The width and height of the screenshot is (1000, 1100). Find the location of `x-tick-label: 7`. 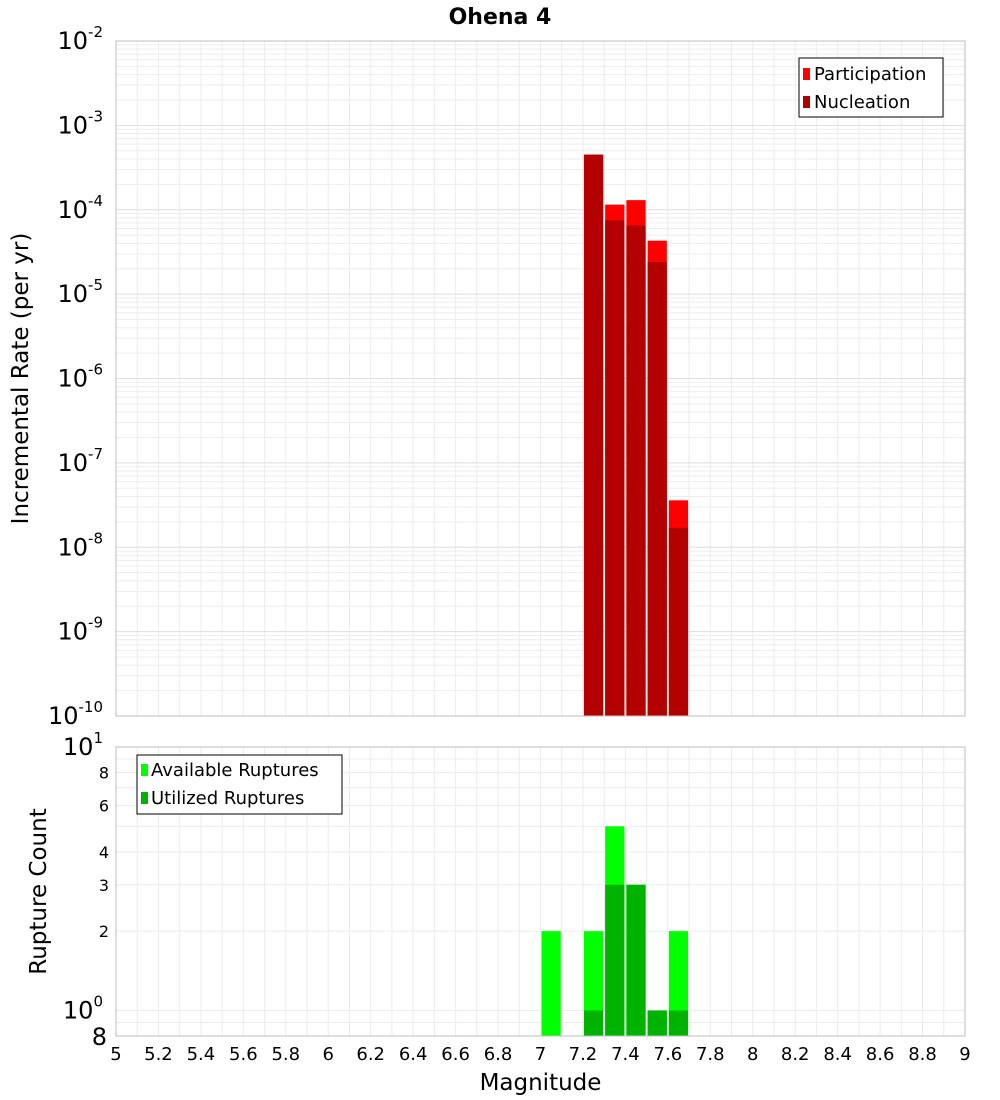

x-tick-label: 7 is located at coordinates (540, 1054).